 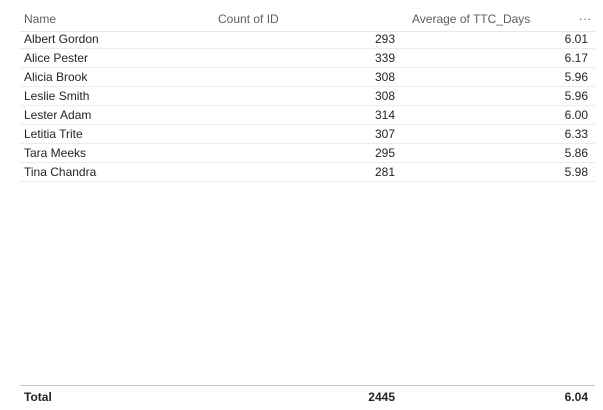 What do you see at coordinates (60, 172) in the screenshot?
I see `cell-name: Tina Chandra` at bounding box center [60, 172].